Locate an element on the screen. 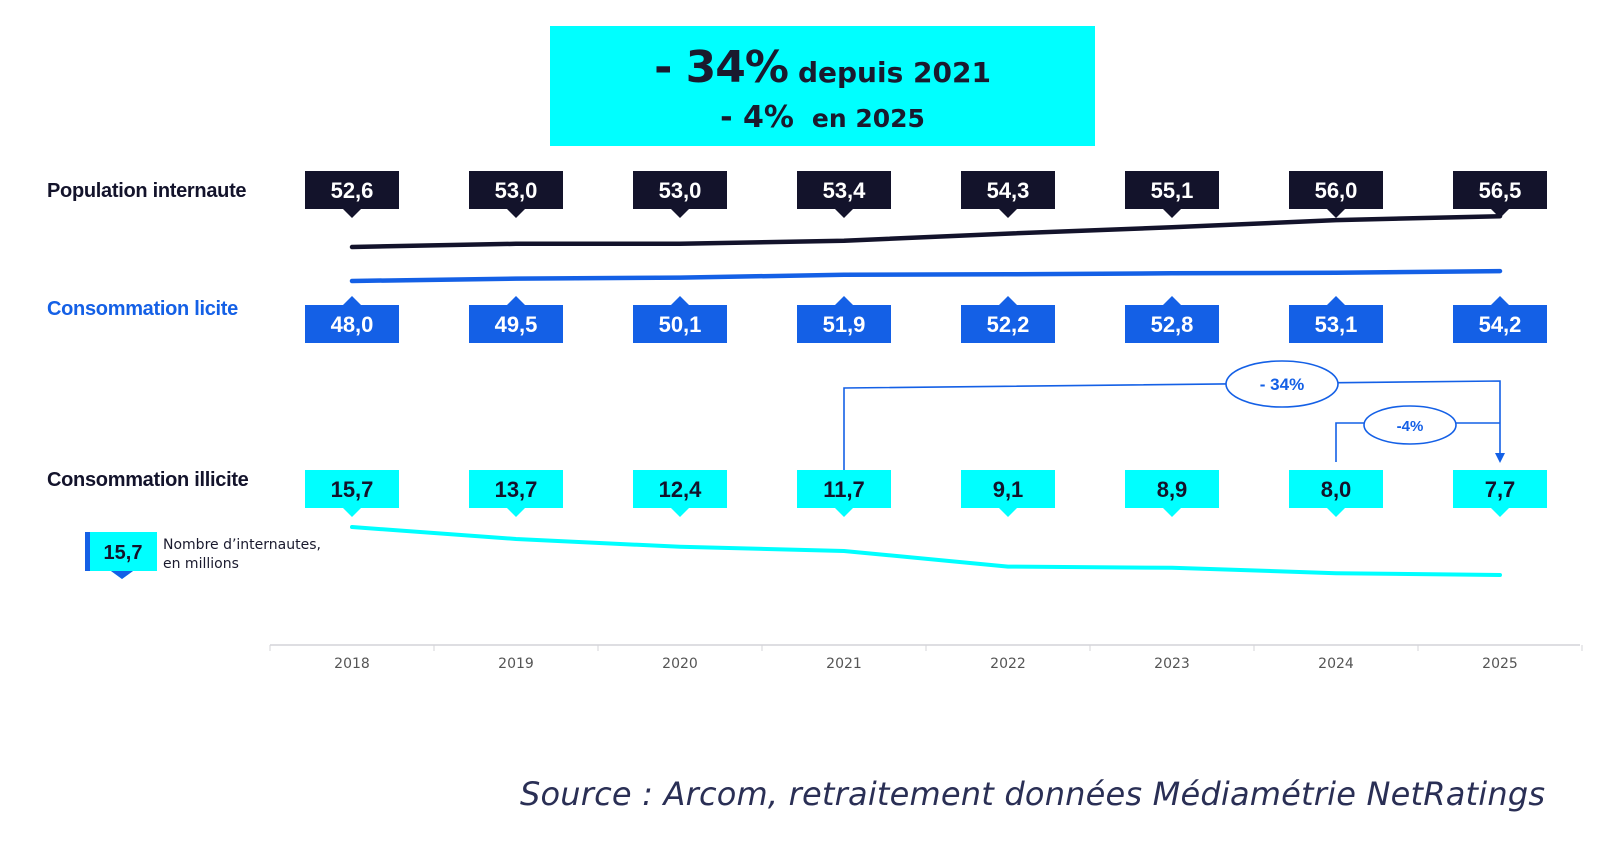  data-label-text: 48,0 is located at coordinates (352, 324).